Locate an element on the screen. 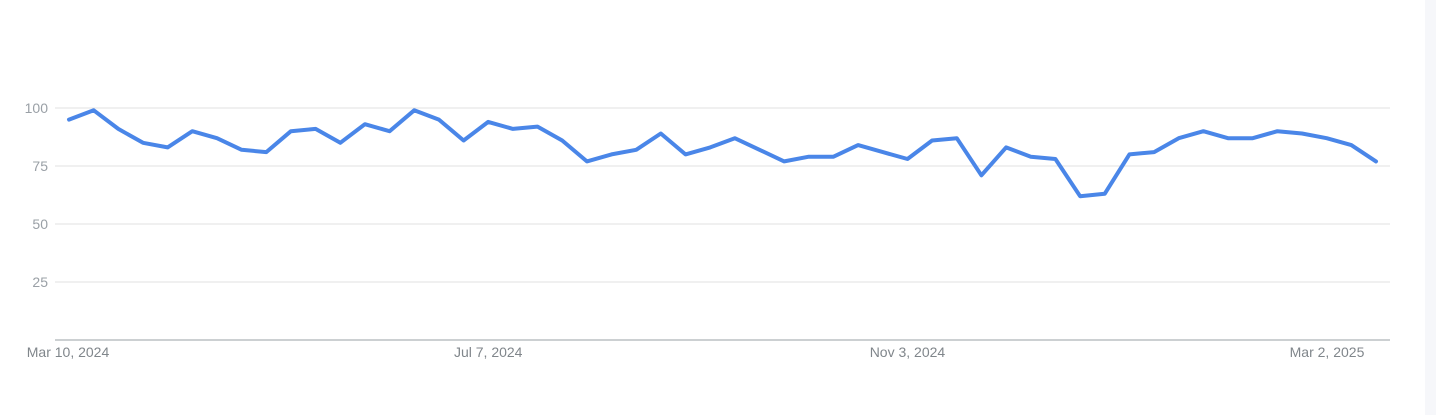 The height and width of the screenshot is (415, 1436). x-tick-label: Mar 2, 2025 is located at coordinates (1327, 352).